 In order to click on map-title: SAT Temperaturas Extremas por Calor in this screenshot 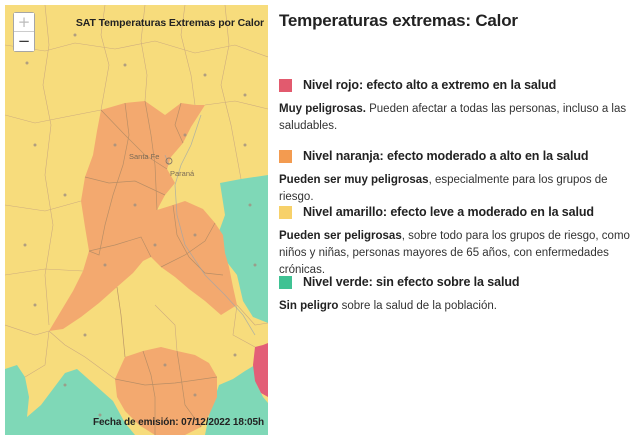, I will do `click(169, 23)`.